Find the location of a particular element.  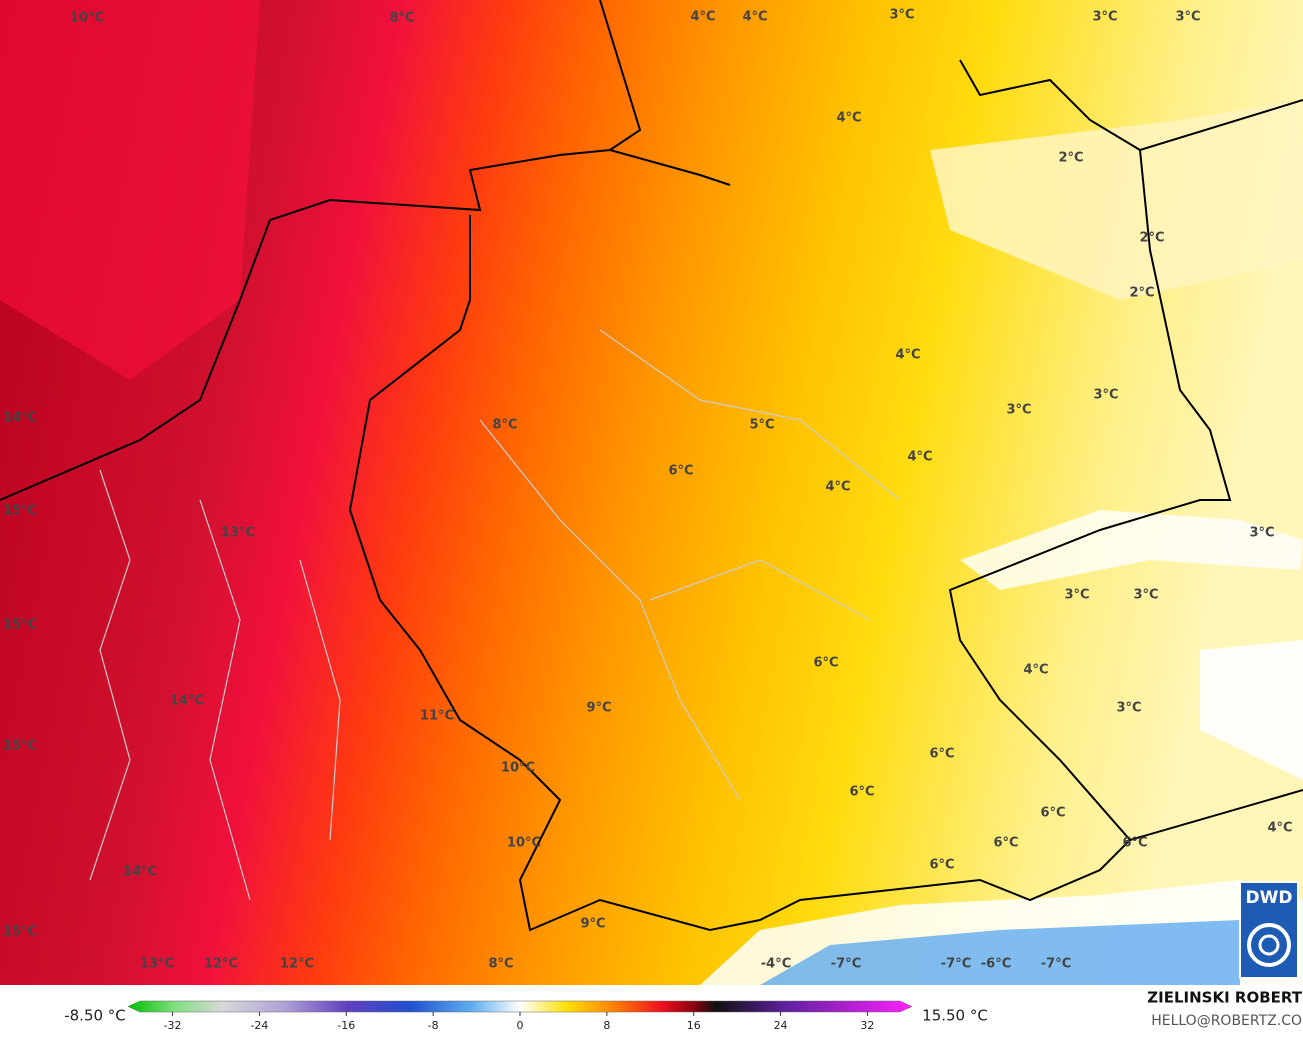

warm-area is located at coordinates (130, 190).